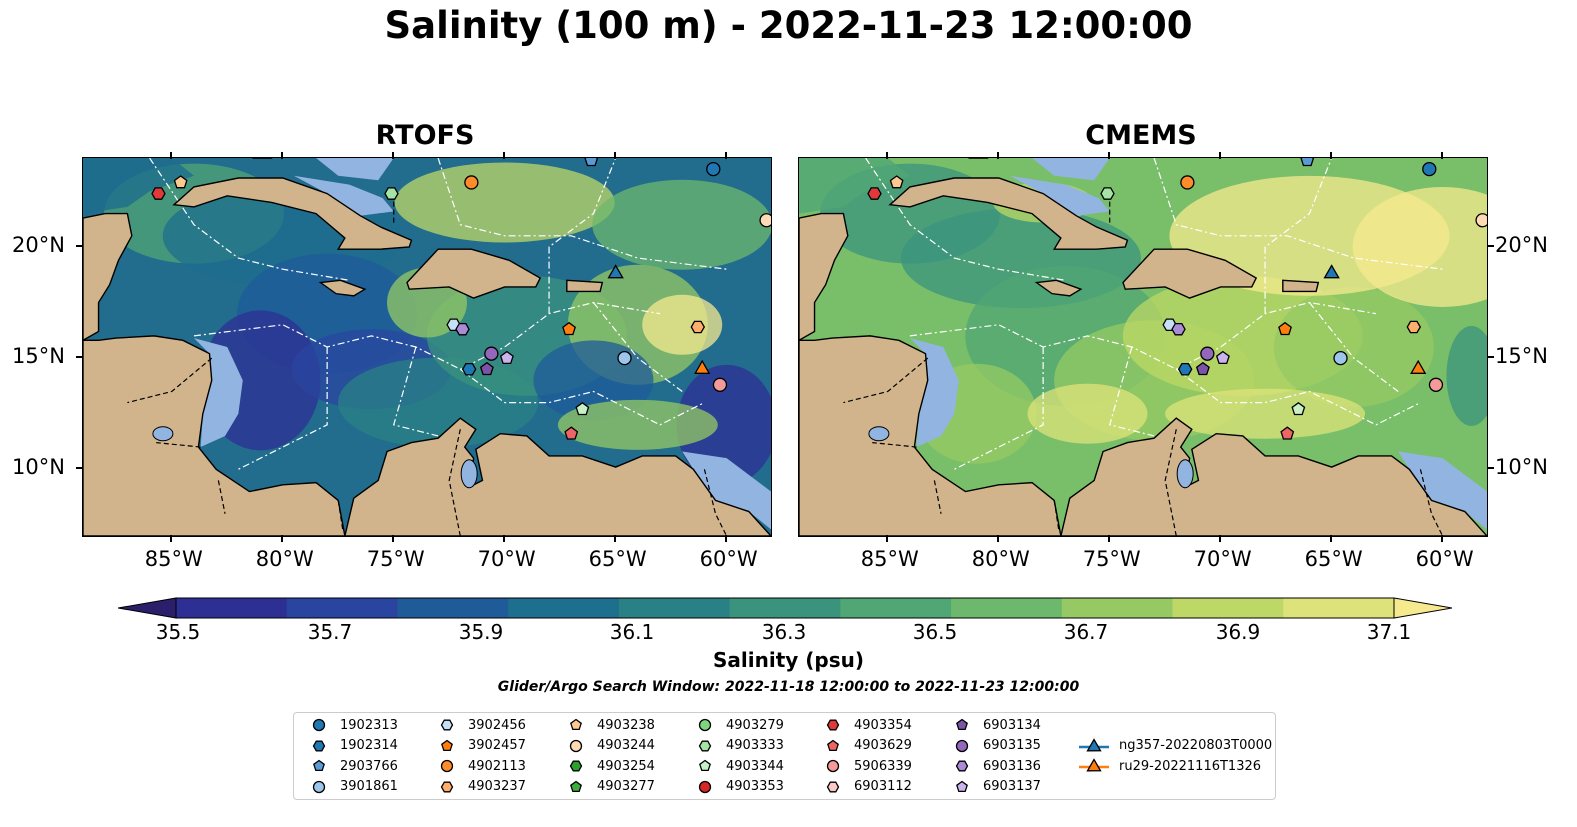 This screenshot has width=1577, height=827. I want to click on legend-label: 2903766, so click(369, 766).